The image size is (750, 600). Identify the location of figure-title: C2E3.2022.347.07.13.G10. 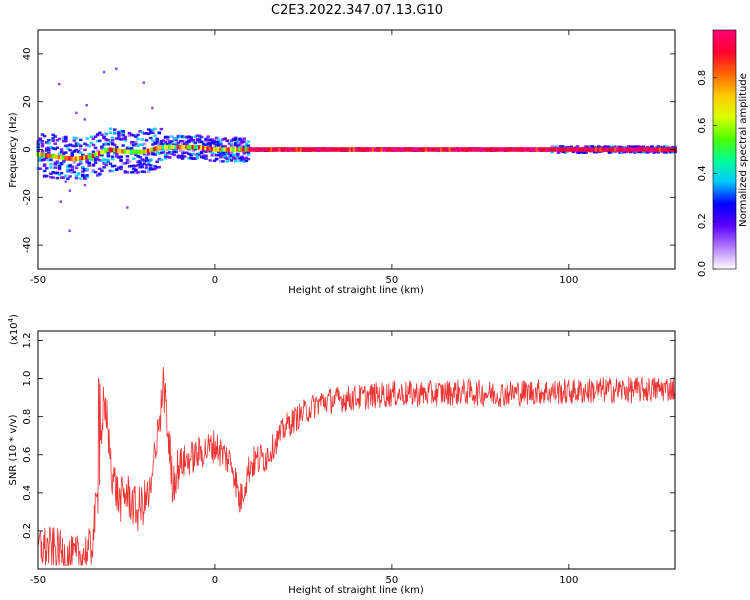
(357, 10).